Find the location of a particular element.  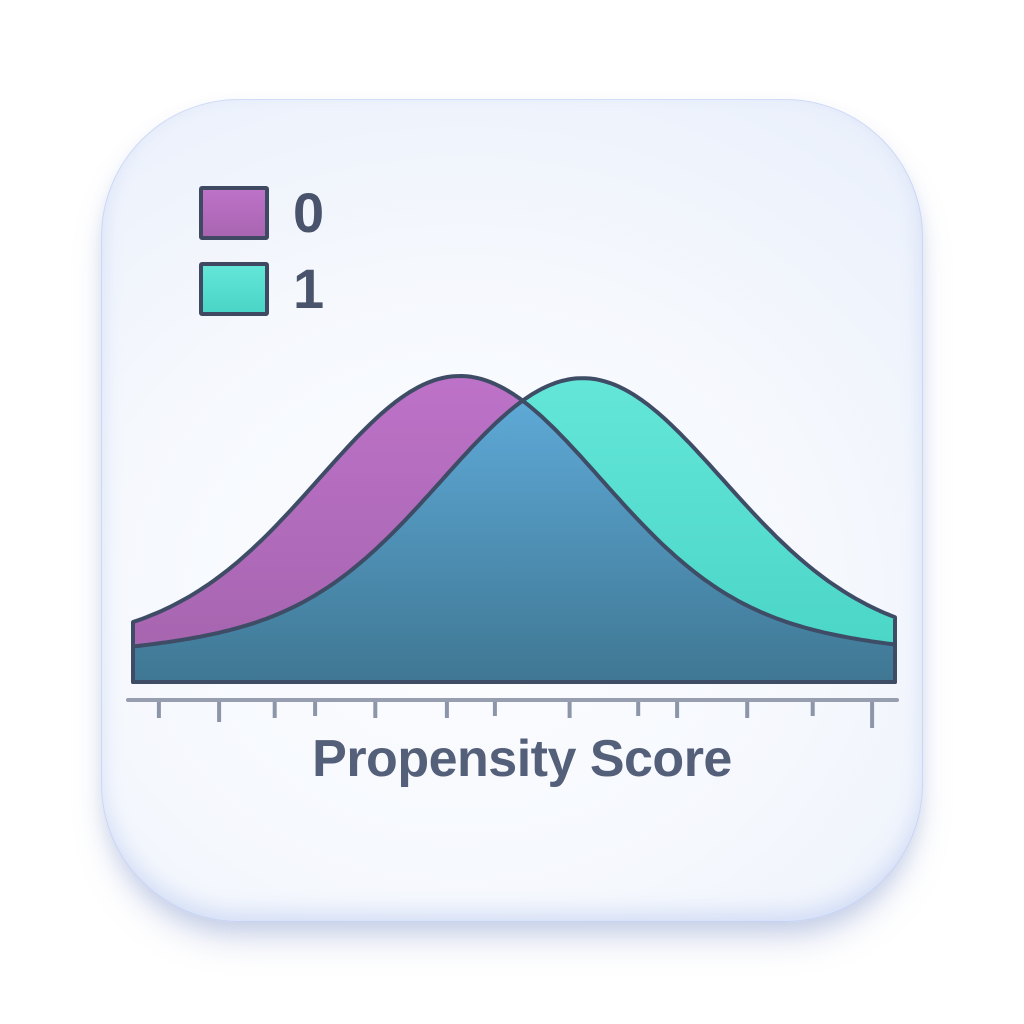

legend-label-1: 1 is located at coordinates (309, 288).